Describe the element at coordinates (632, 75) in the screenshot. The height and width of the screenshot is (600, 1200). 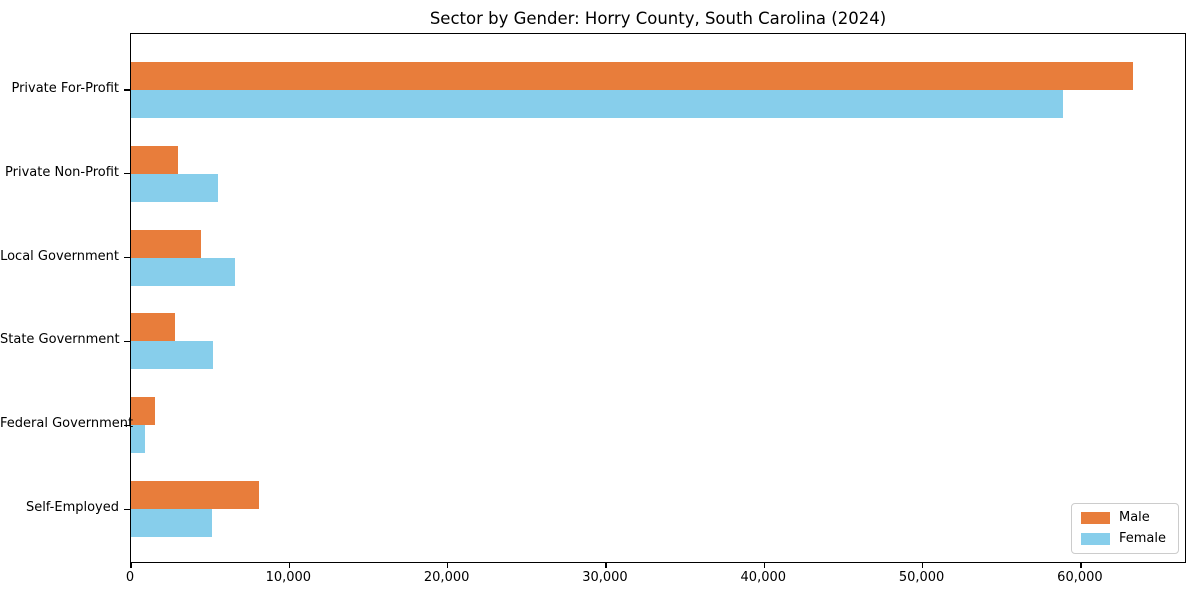
I see `bar-male-private-for-profit` at that location.